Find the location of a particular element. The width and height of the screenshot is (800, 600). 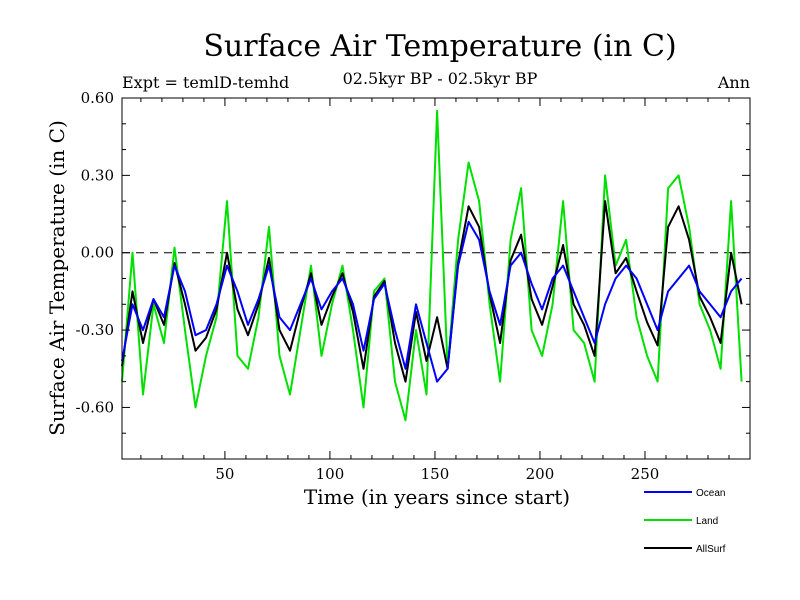

x-tick-label: 250 is located at coordinates (645, 474).